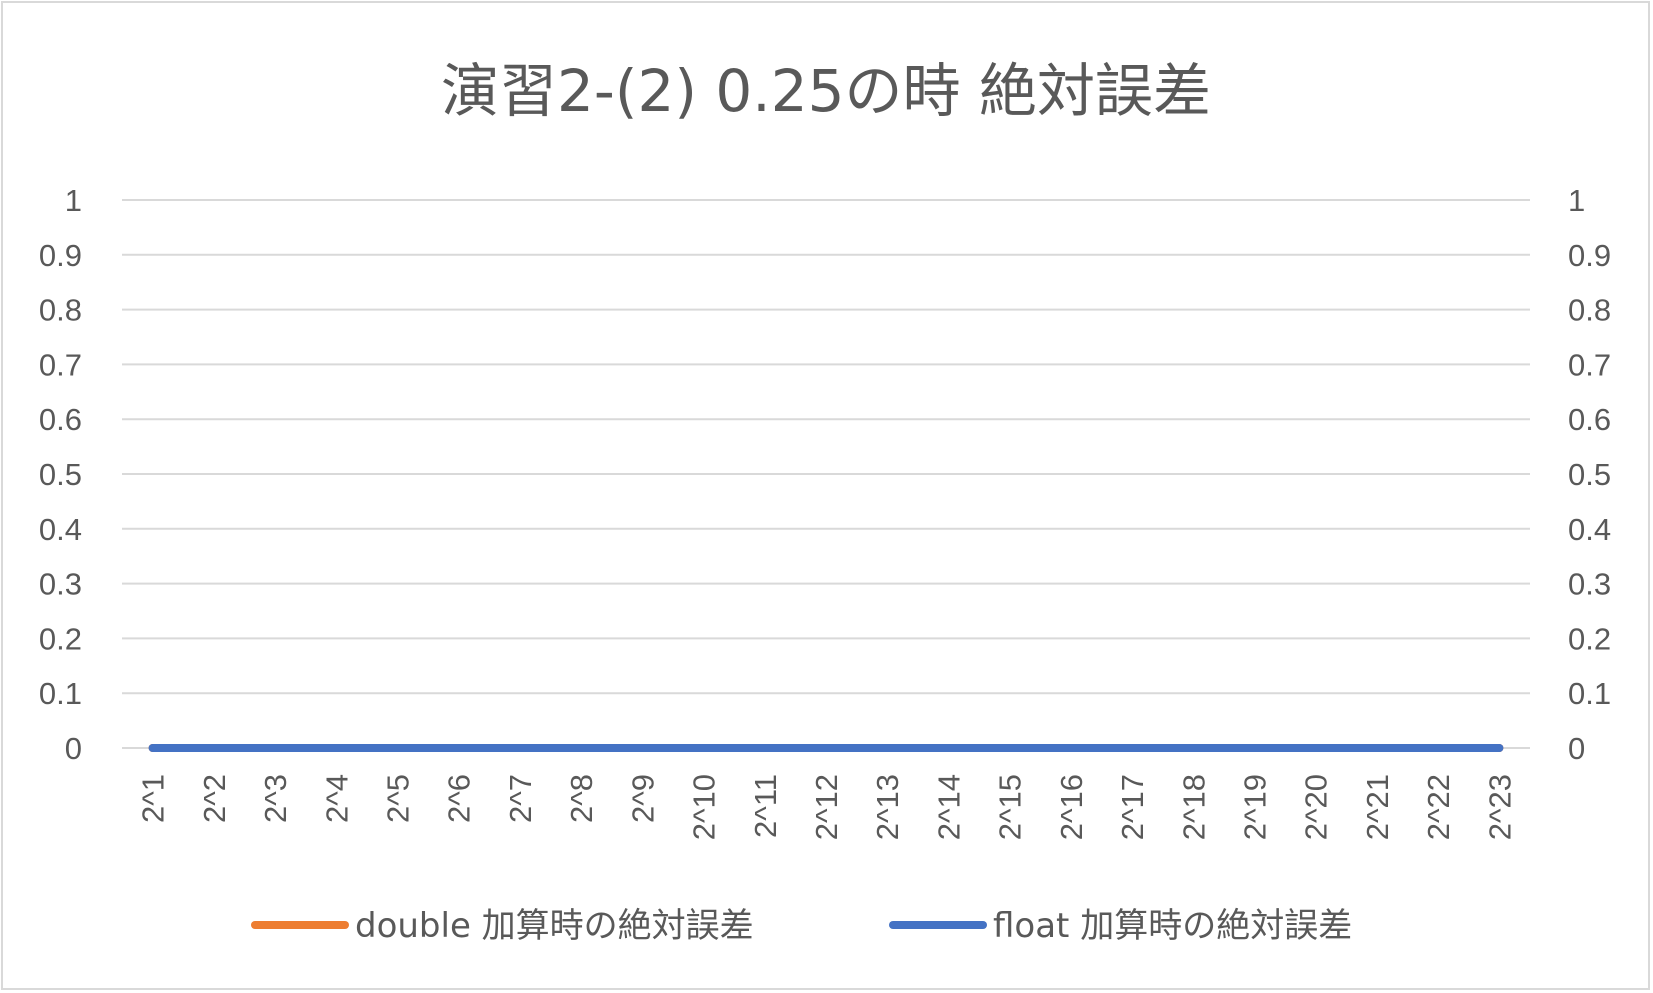  What do you see at coordinates (397, 798) in the screenshot?
I see `x-tick-label: 2^5` at bounding box center [397, 798].